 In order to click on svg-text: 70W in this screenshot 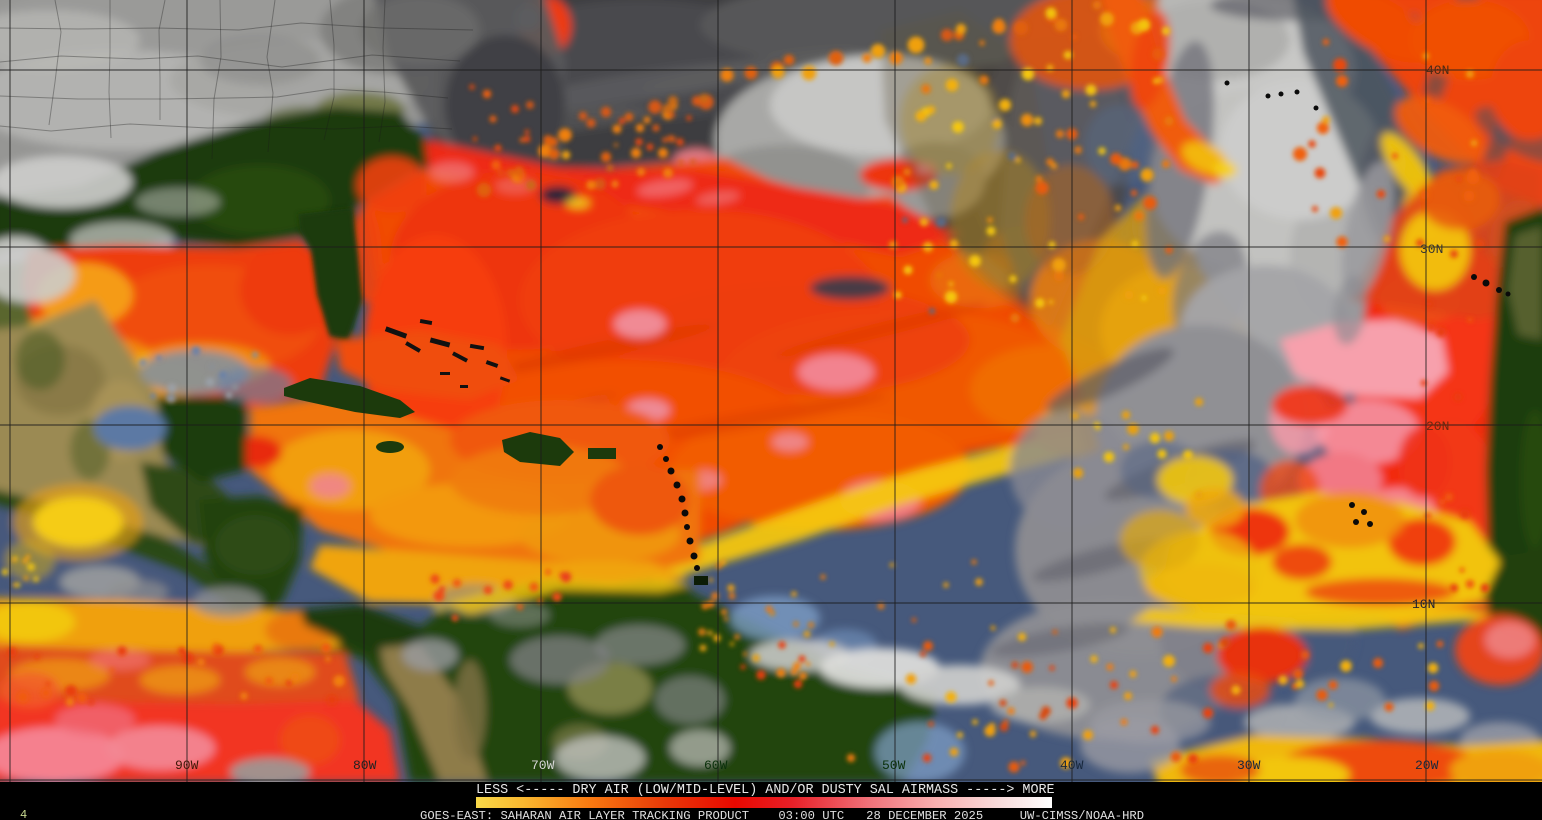, I will do `click(543, 765)`.